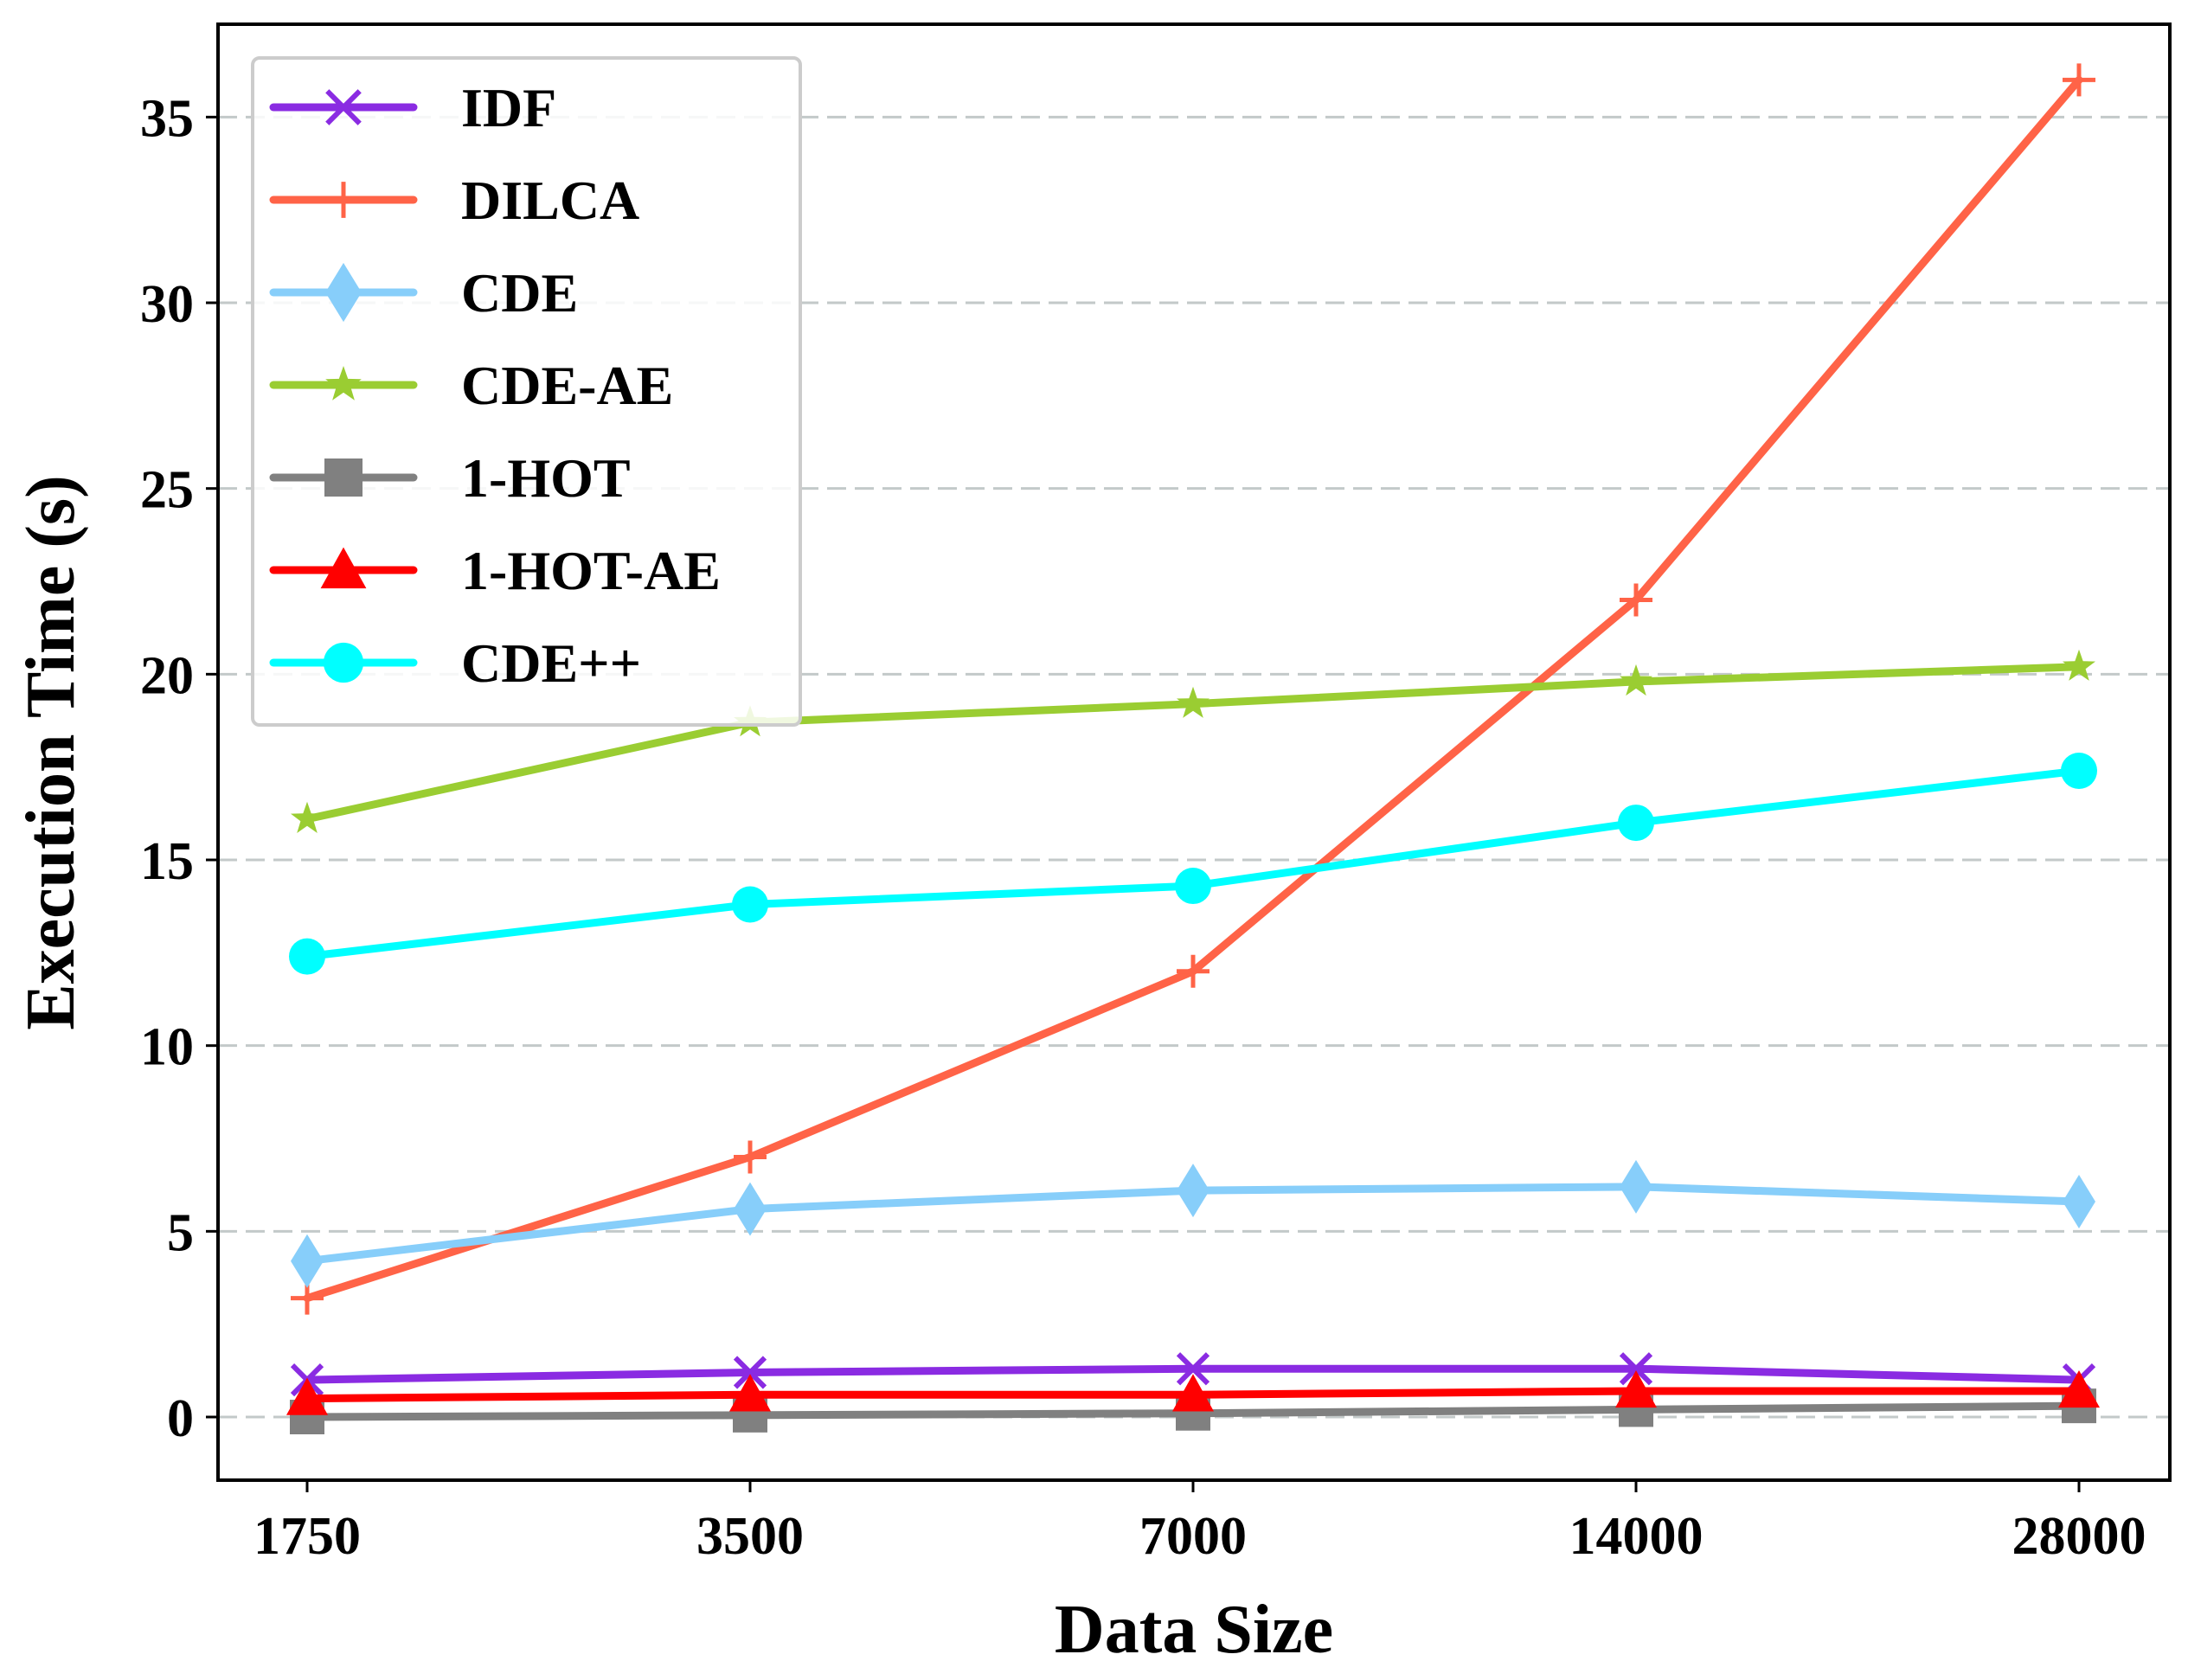 The image size is (2188, 1680). Describe the element at coordinates (412, 107) in the screenshot. I see `legend-item-idf: IDF` at that location.